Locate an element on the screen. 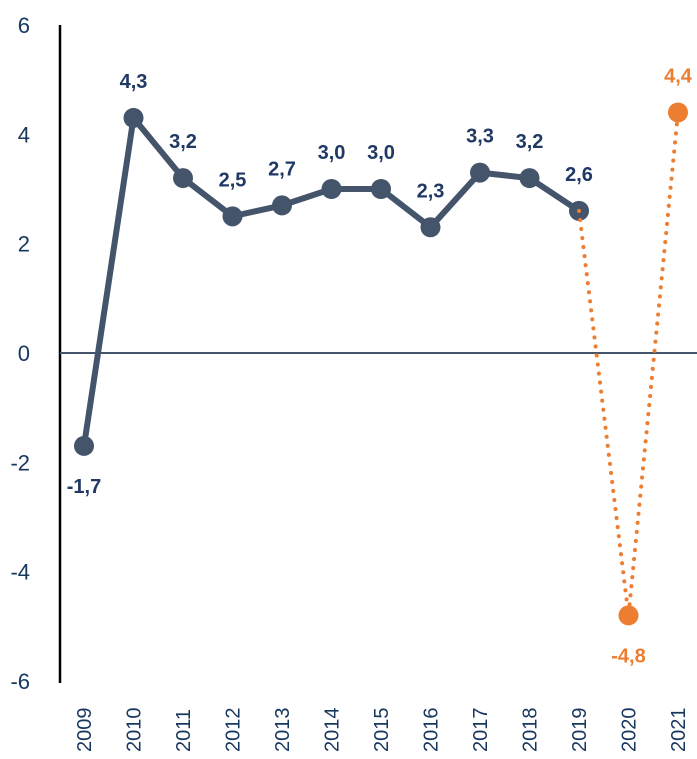  series-line-dotted is located at coordinates (628, 364).